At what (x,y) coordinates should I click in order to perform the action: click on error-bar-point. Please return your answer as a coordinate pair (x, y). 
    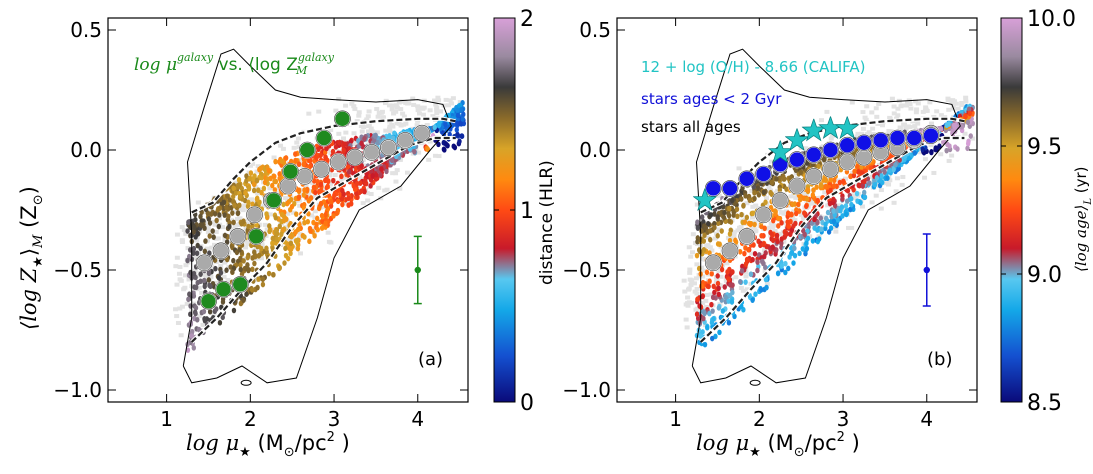
    Looking at the image, I should click on (926, 270).